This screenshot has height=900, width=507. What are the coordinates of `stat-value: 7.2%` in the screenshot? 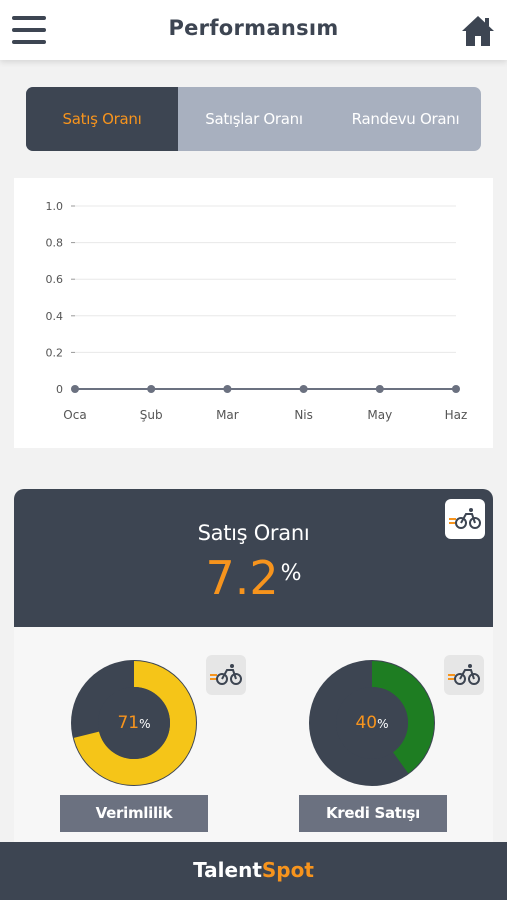 It's located at (253, 578).